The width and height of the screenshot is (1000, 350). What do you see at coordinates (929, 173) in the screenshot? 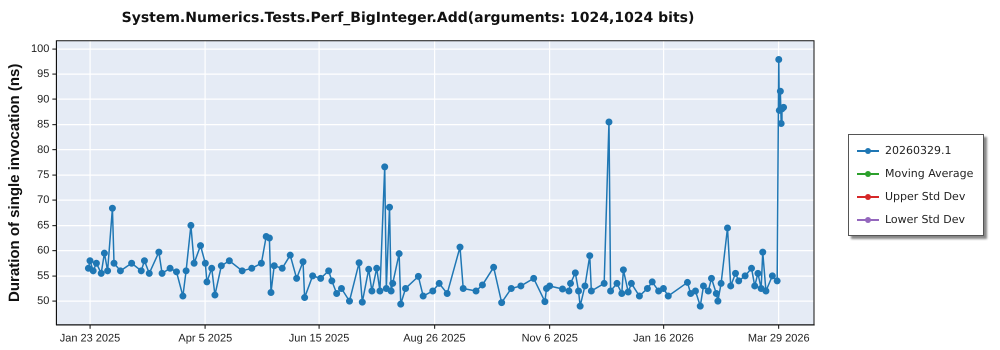
I see `legend-label: Moving Average` at bounding box center [929, 173].